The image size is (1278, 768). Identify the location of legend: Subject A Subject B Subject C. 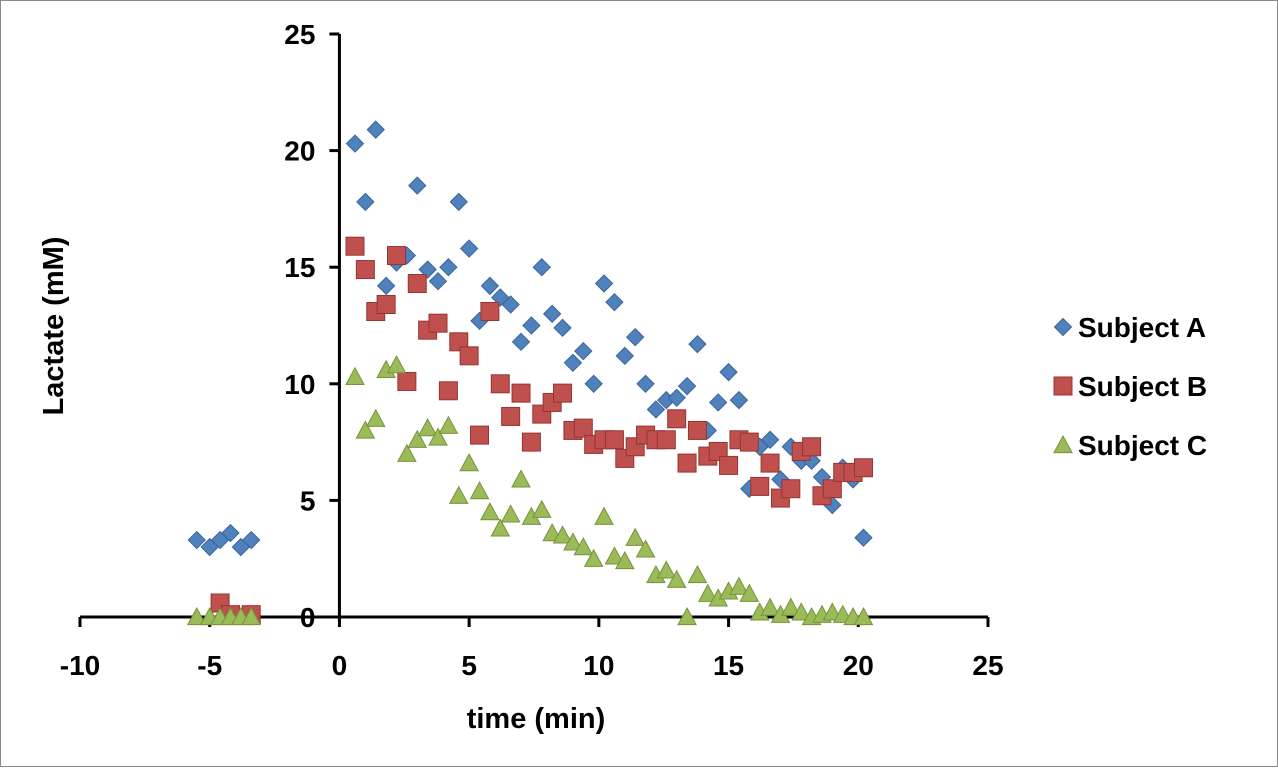
(1130, 386).